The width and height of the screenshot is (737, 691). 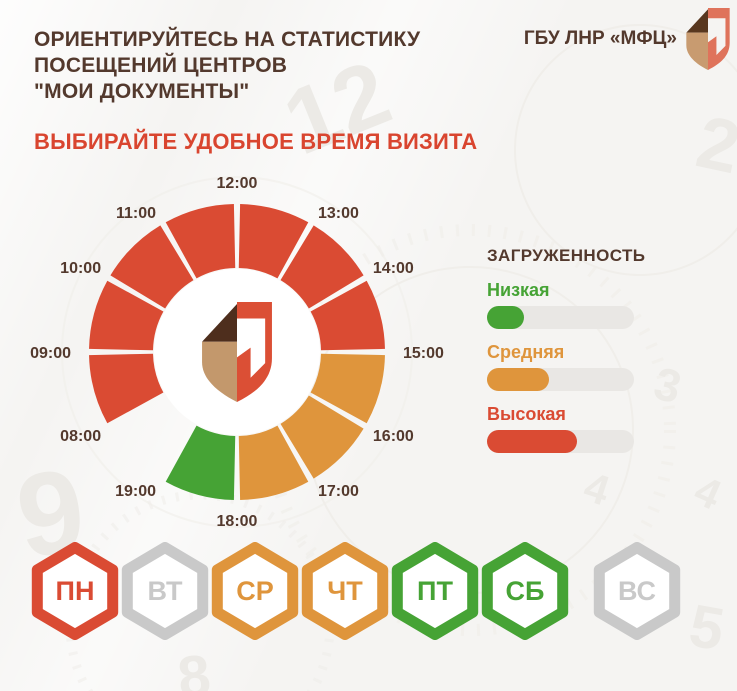 I want to click on day-wed-label: СР, so click(x=255, y=591).